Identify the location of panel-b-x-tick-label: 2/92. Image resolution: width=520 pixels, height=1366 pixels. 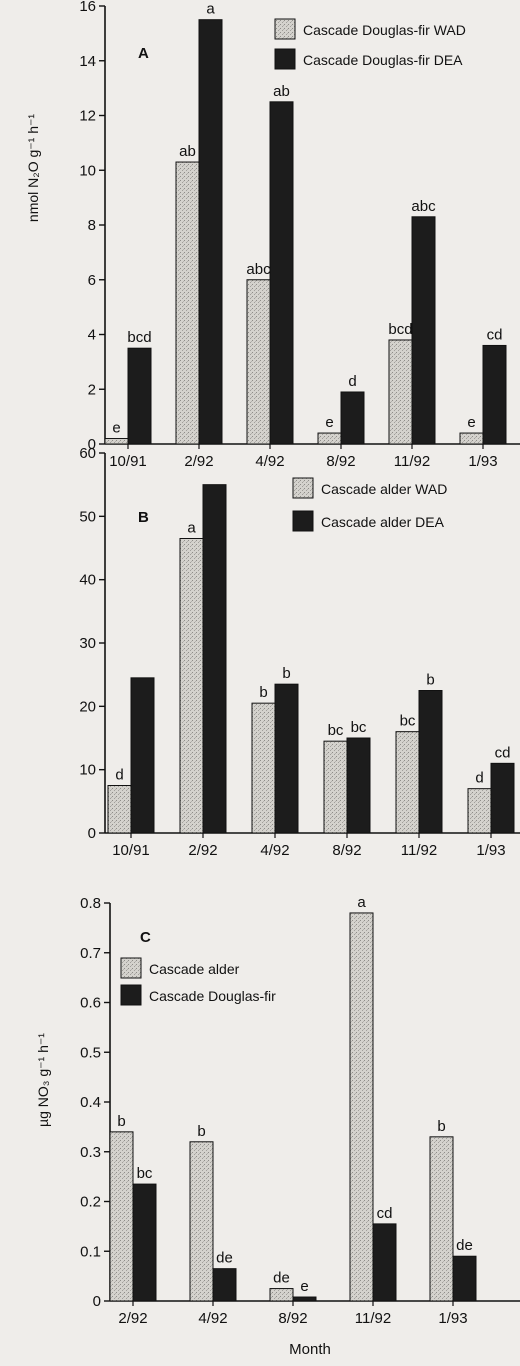
(202, 850).